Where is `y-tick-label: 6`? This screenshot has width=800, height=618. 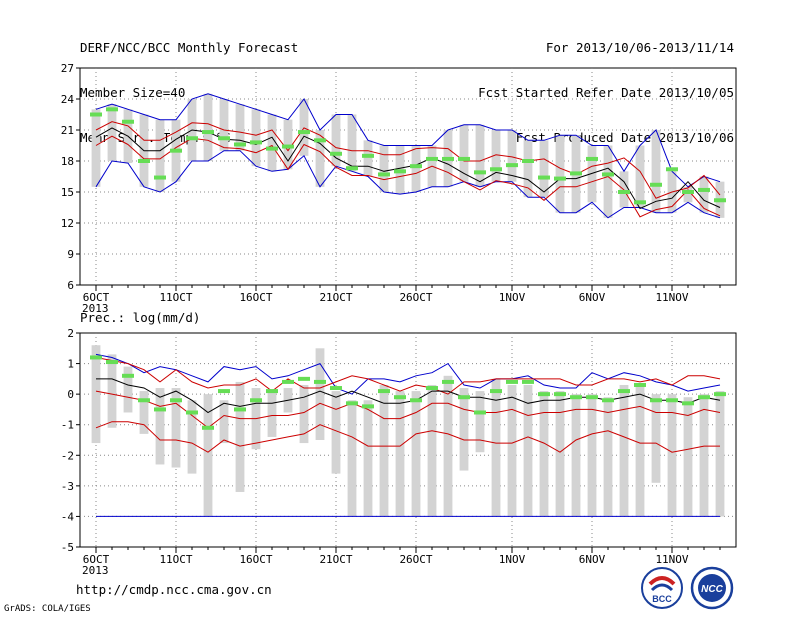 y-tick-label: 6 is located at coordinates (70, 285).